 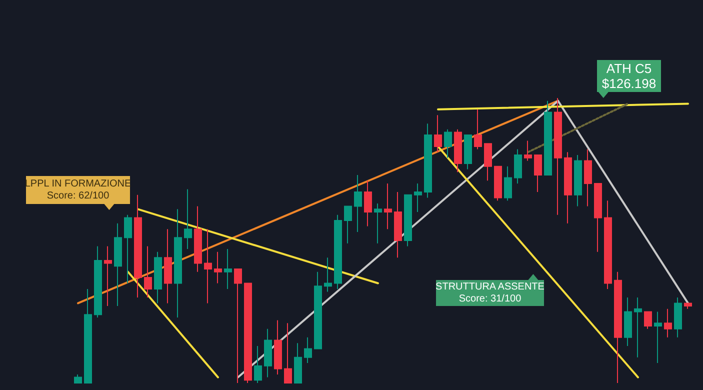 I want to click on annotation: STRUTTURA ASSENTE Score: 31/100, so click(x=490, y=293).